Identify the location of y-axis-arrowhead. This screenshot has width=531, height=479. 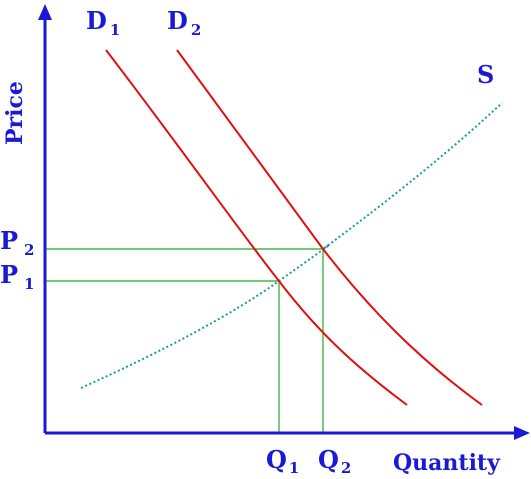
(45, 12).